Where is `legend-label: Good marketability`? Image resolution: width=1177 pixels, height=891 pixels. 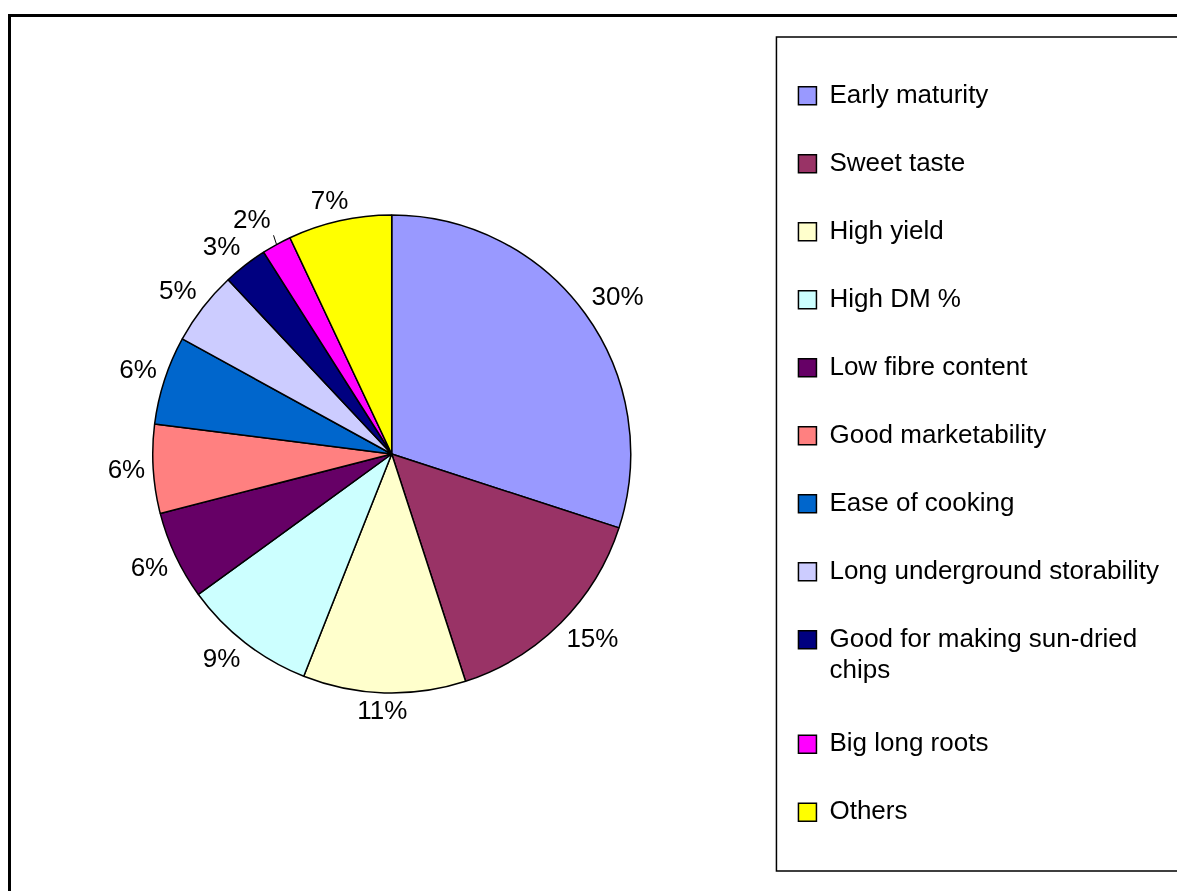 legend-label: Good marketability is located at coordinates (938, 433).